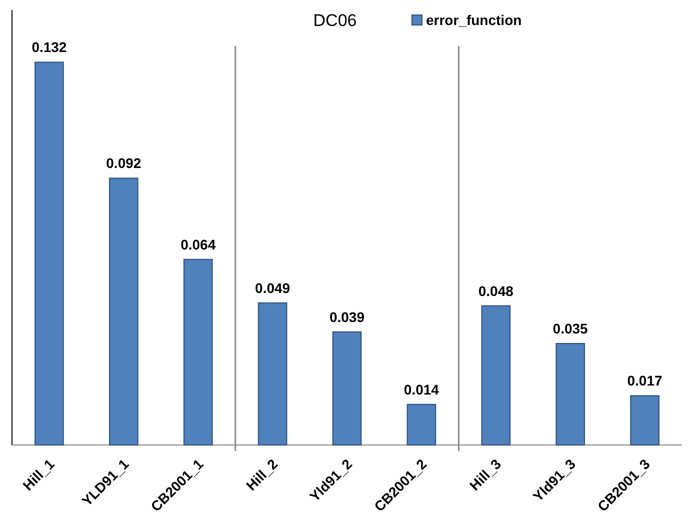 The height and width of the screenshot is (528, 690). Describe the element at coordinates (496, 290) in the screenshot. I see `data-label: 0.048` at that location.